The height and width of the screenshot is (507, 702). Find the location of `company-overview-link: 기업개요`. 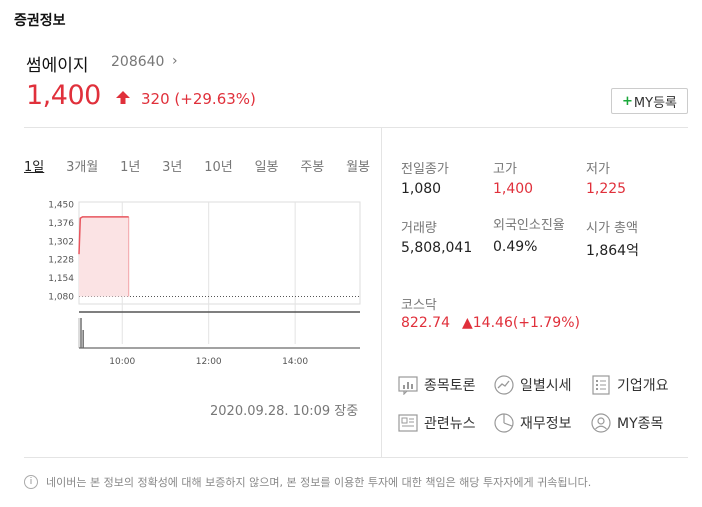

company-overview-link: 기업개요 is located at coordinates (630, 385).